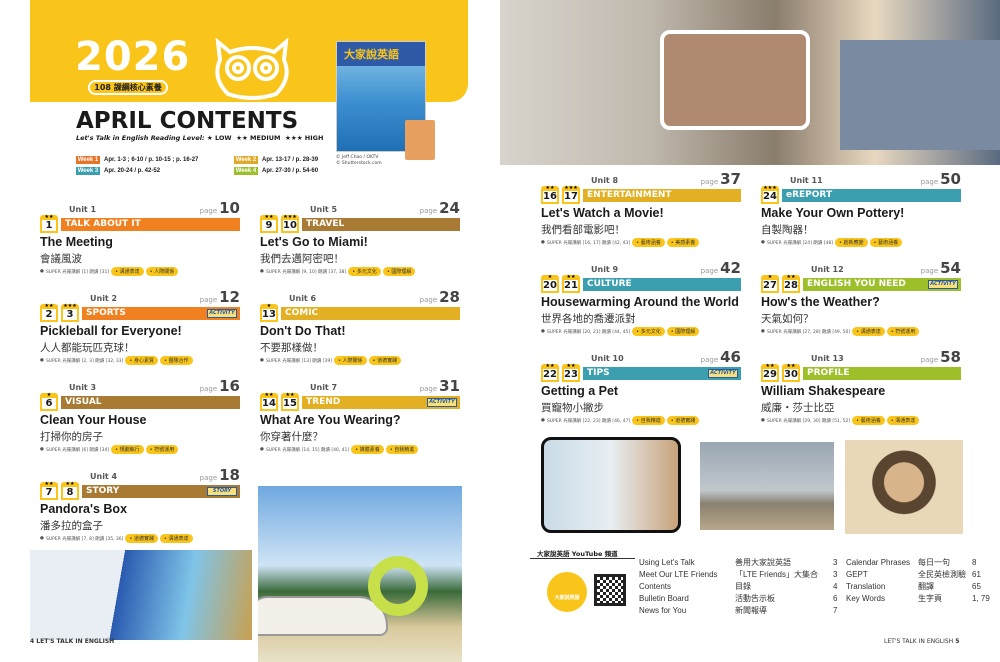 The width and height of the screenshot is (1000, 662). What do you see at coordinates (828, 373) in the screenshot?
I see `category-label: PROFILE` at bounding box center [828, 373].